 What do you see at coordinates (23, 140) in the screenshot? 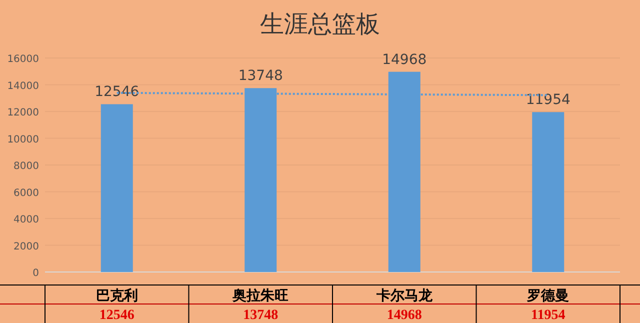
I see `y-tick-label: 10000` at bounding box center [23, 140].